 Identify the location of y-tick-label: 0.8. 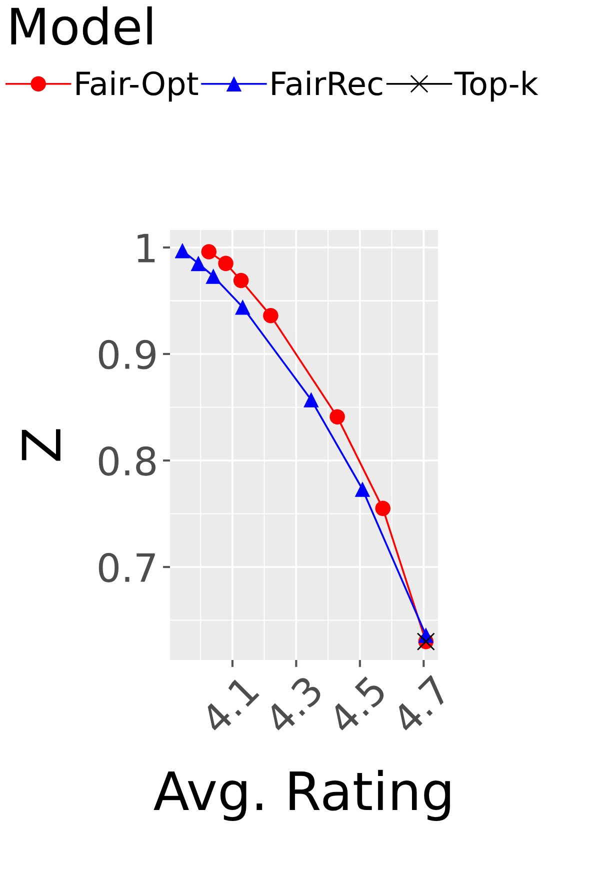
(127, 461).